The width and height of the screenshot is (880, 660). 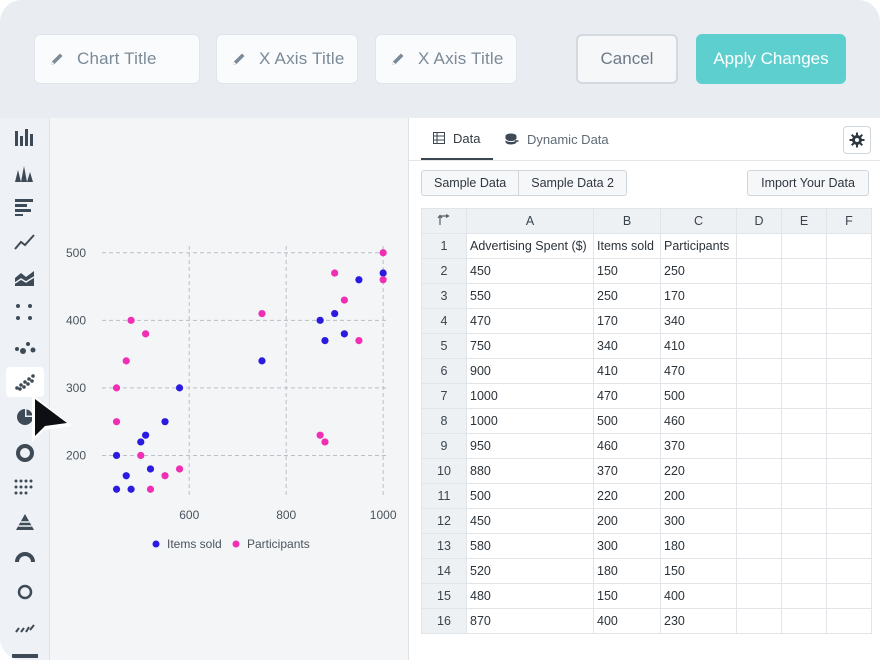 What do you see at coordinates (530, 246) in the screenshot?
I see `table-cell: Advertising Spent ($)` at bounding box center [530, 246].